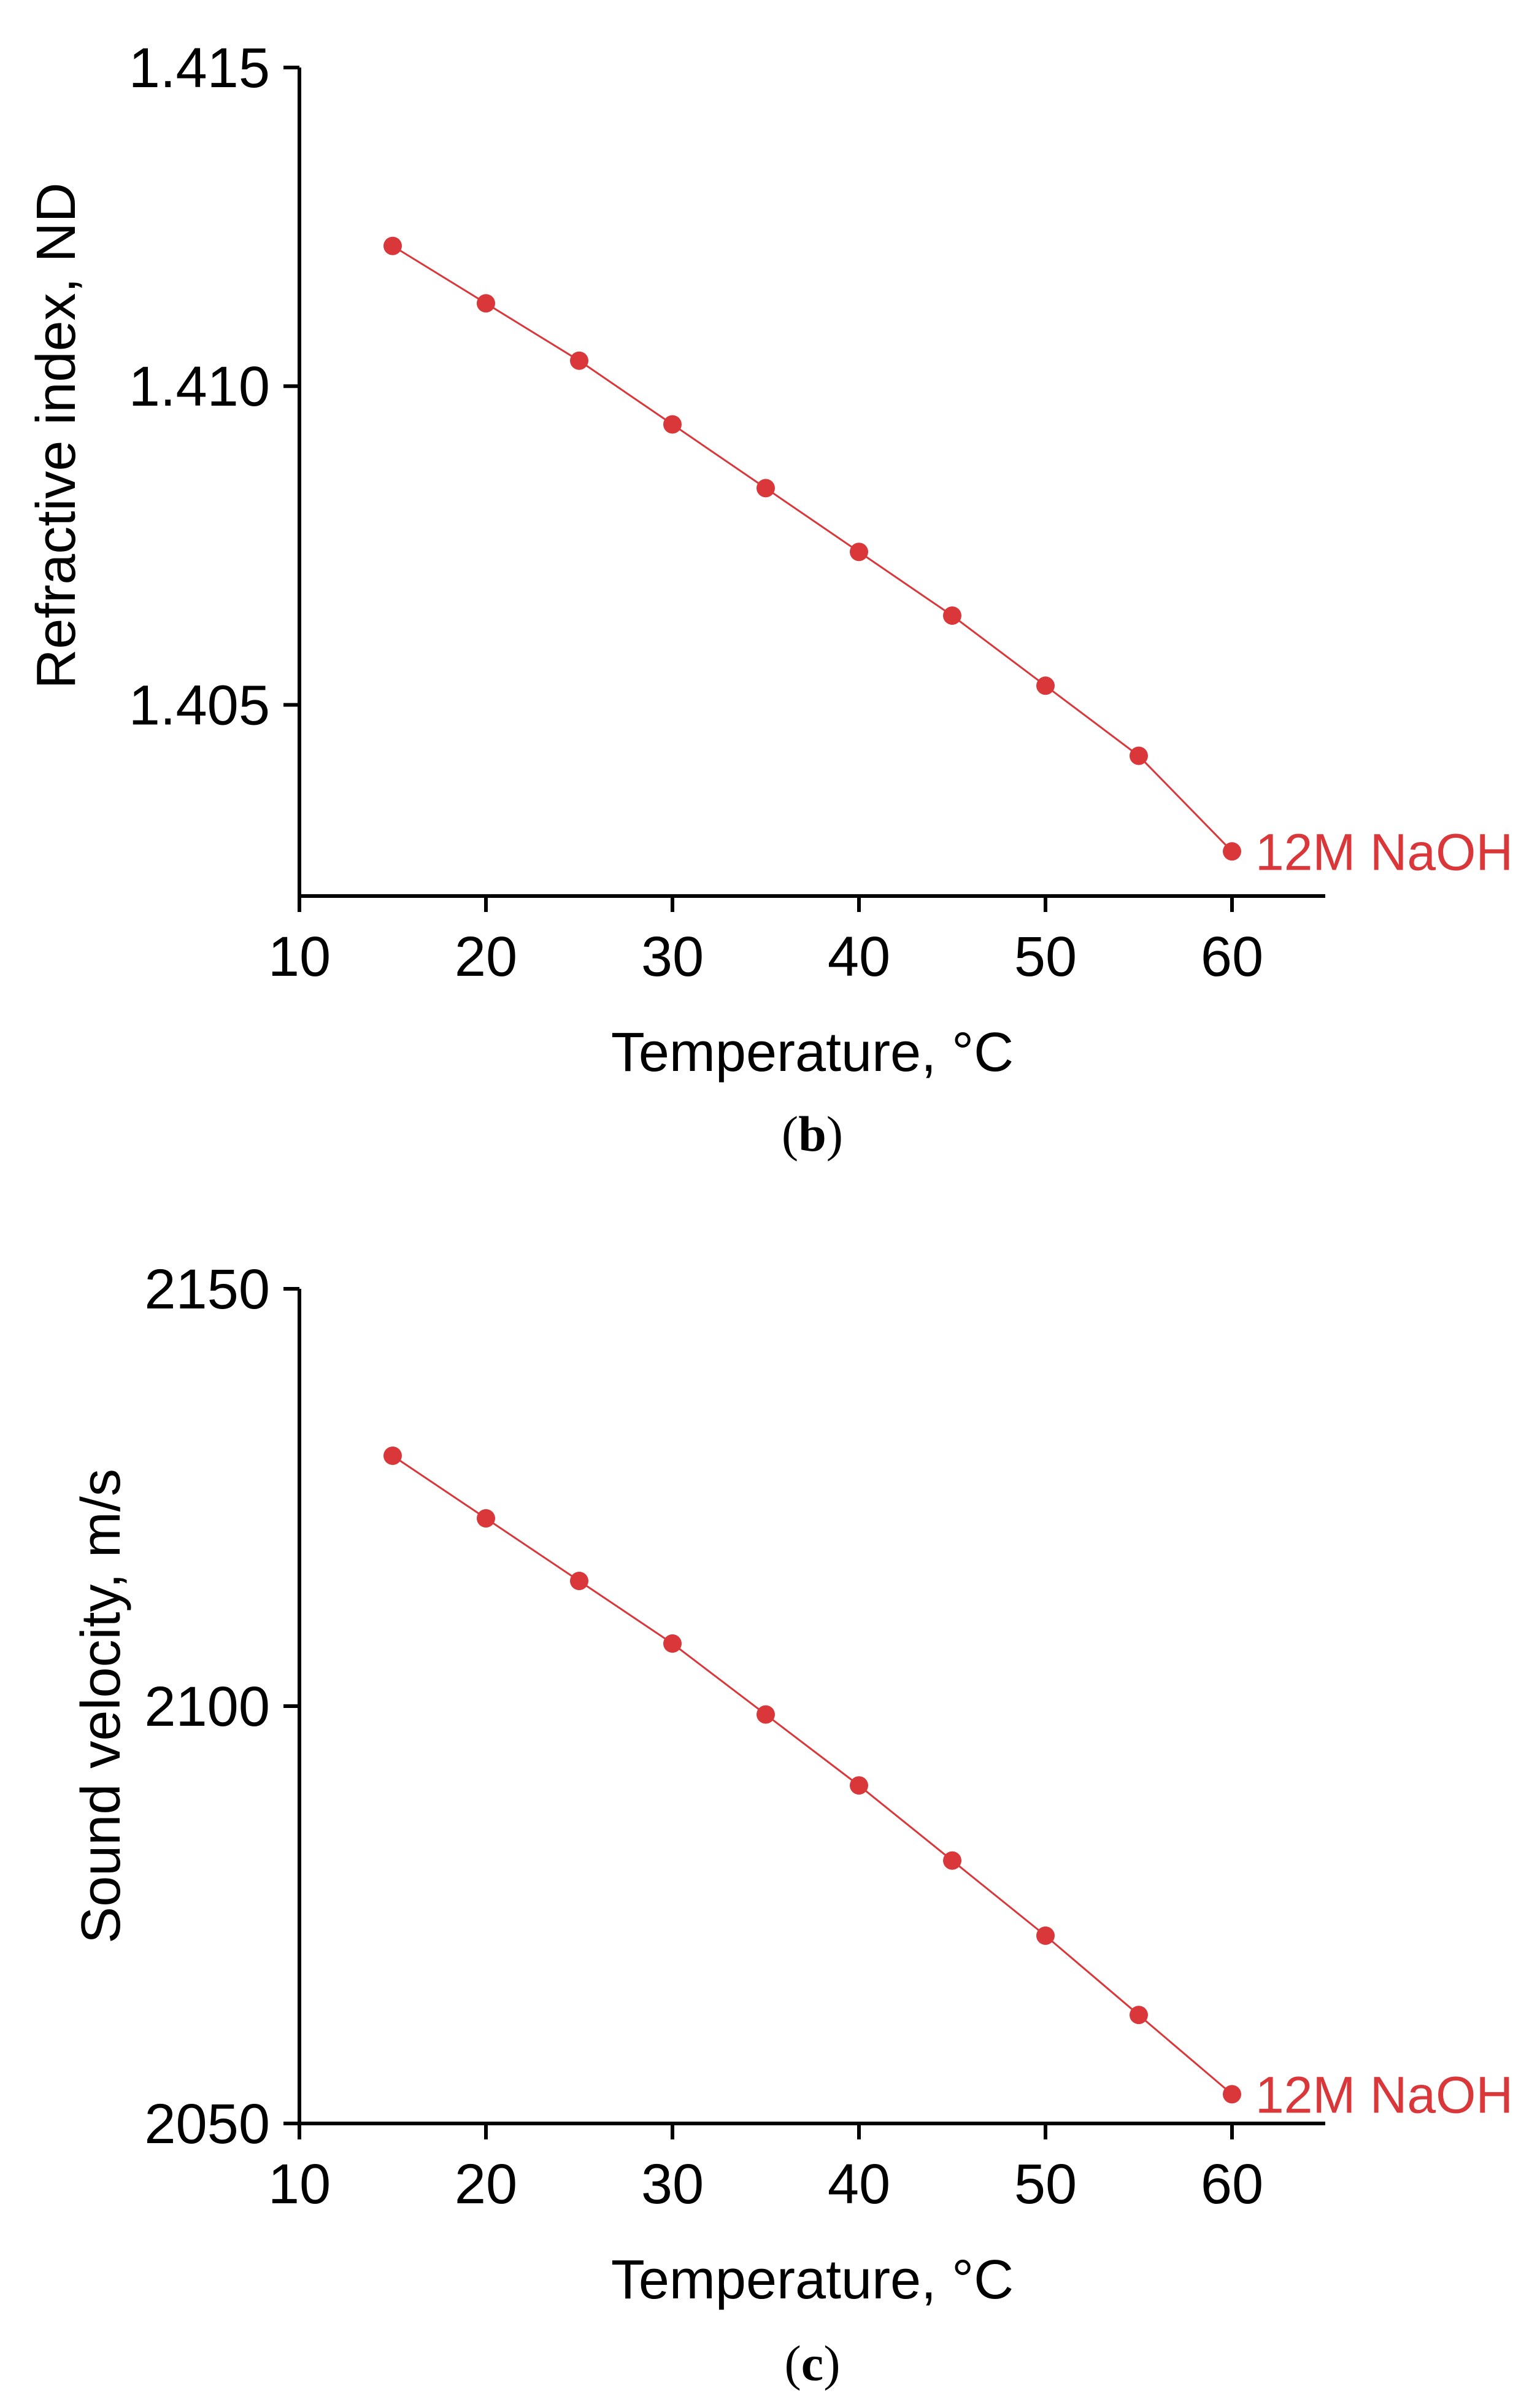 The width and height of the screenshot is (1540, 2407). Describe the element at coordinates (207, 1706) in the screenshot. I see `y-tick-label: 2100` at that location.